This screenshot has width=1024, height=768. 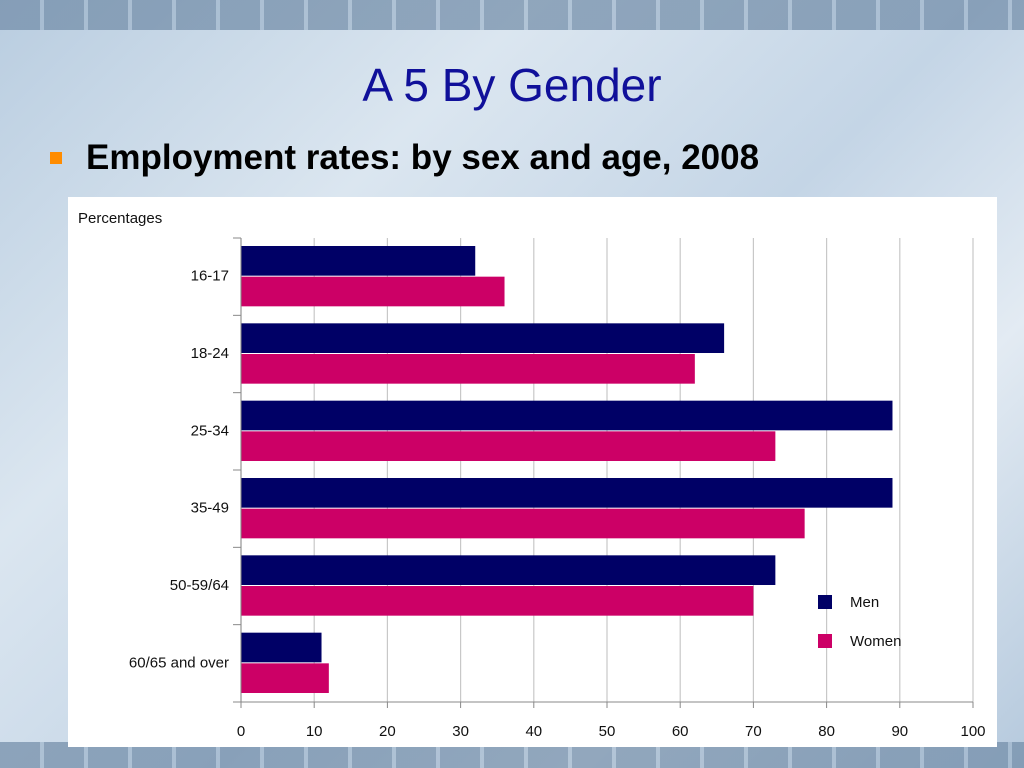 I want to click on y-tick-label: 16-17, so click(x=210, y=276).